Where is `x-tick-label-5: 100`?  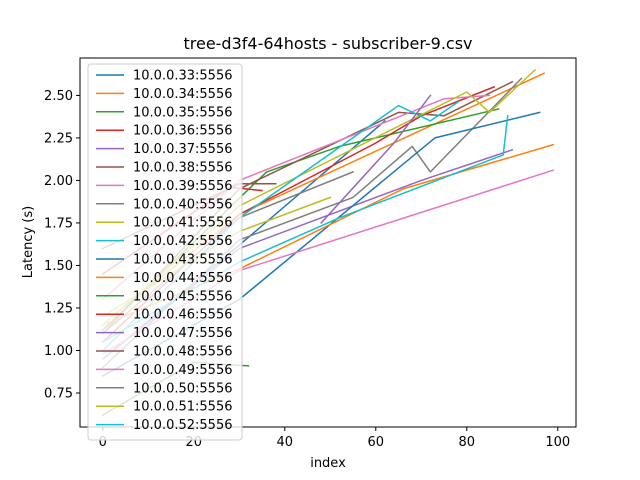 x-tick-label-5: 100 is located at coordinates (557, 442).